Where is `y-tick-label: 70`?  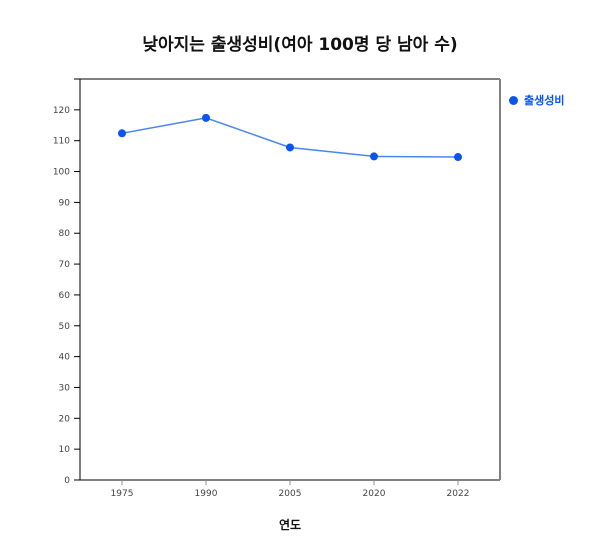 y-tick-label: 70 is located at coordinates (65, 265).